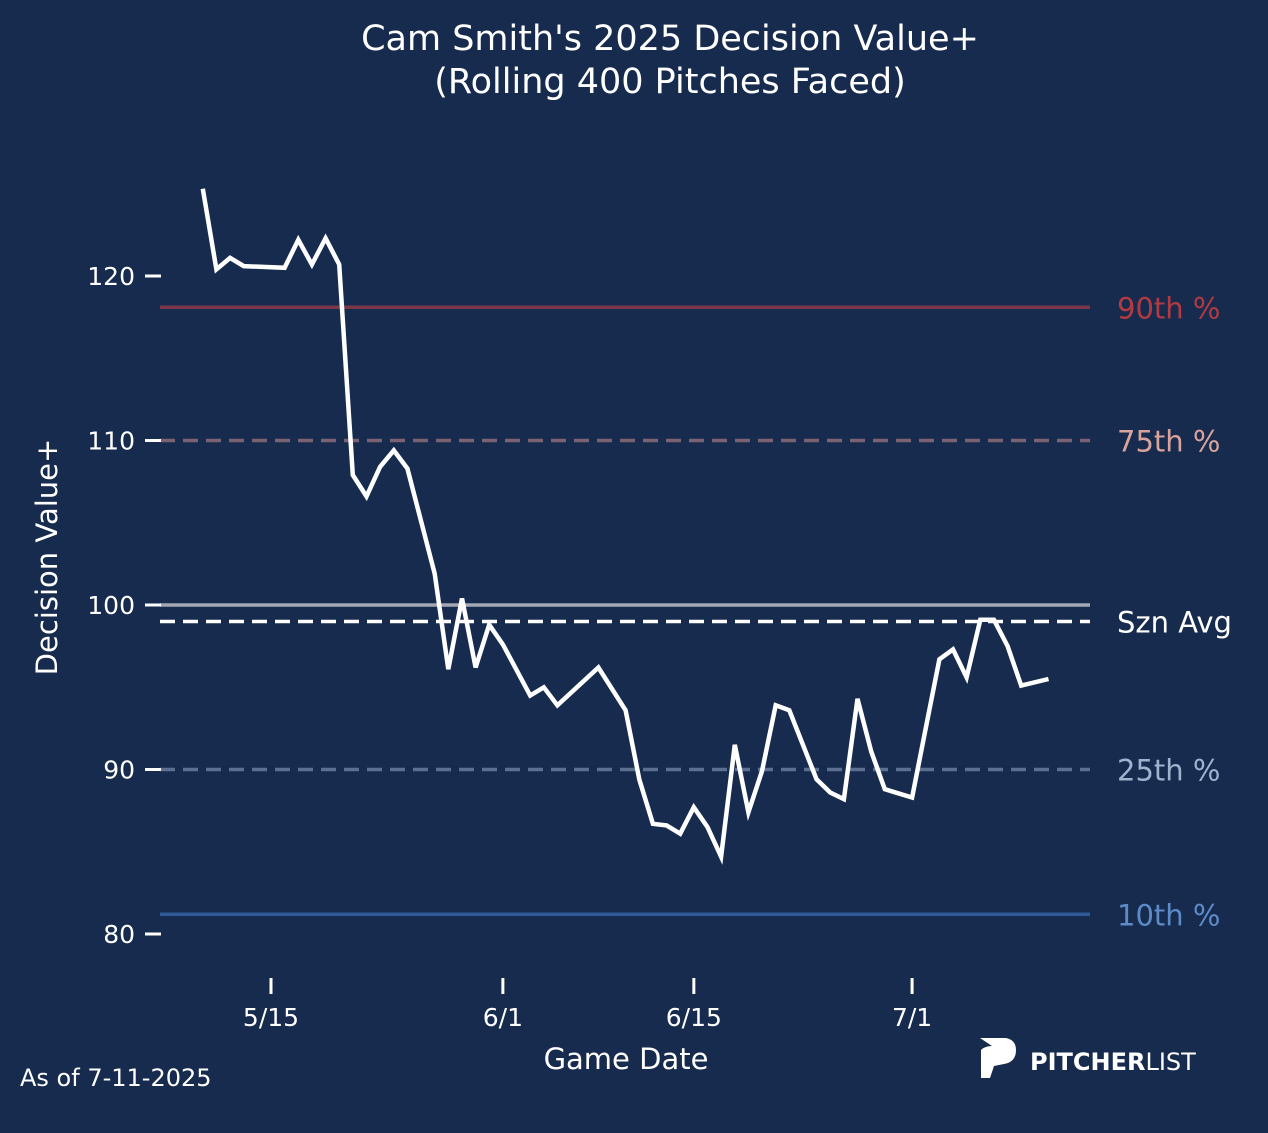 The image size is (1268, 1133). What do you see at coordinates (271, 1017) in the screenshot?
I see `x-tick-label: 5/15` at bounding box center [271, 1017].